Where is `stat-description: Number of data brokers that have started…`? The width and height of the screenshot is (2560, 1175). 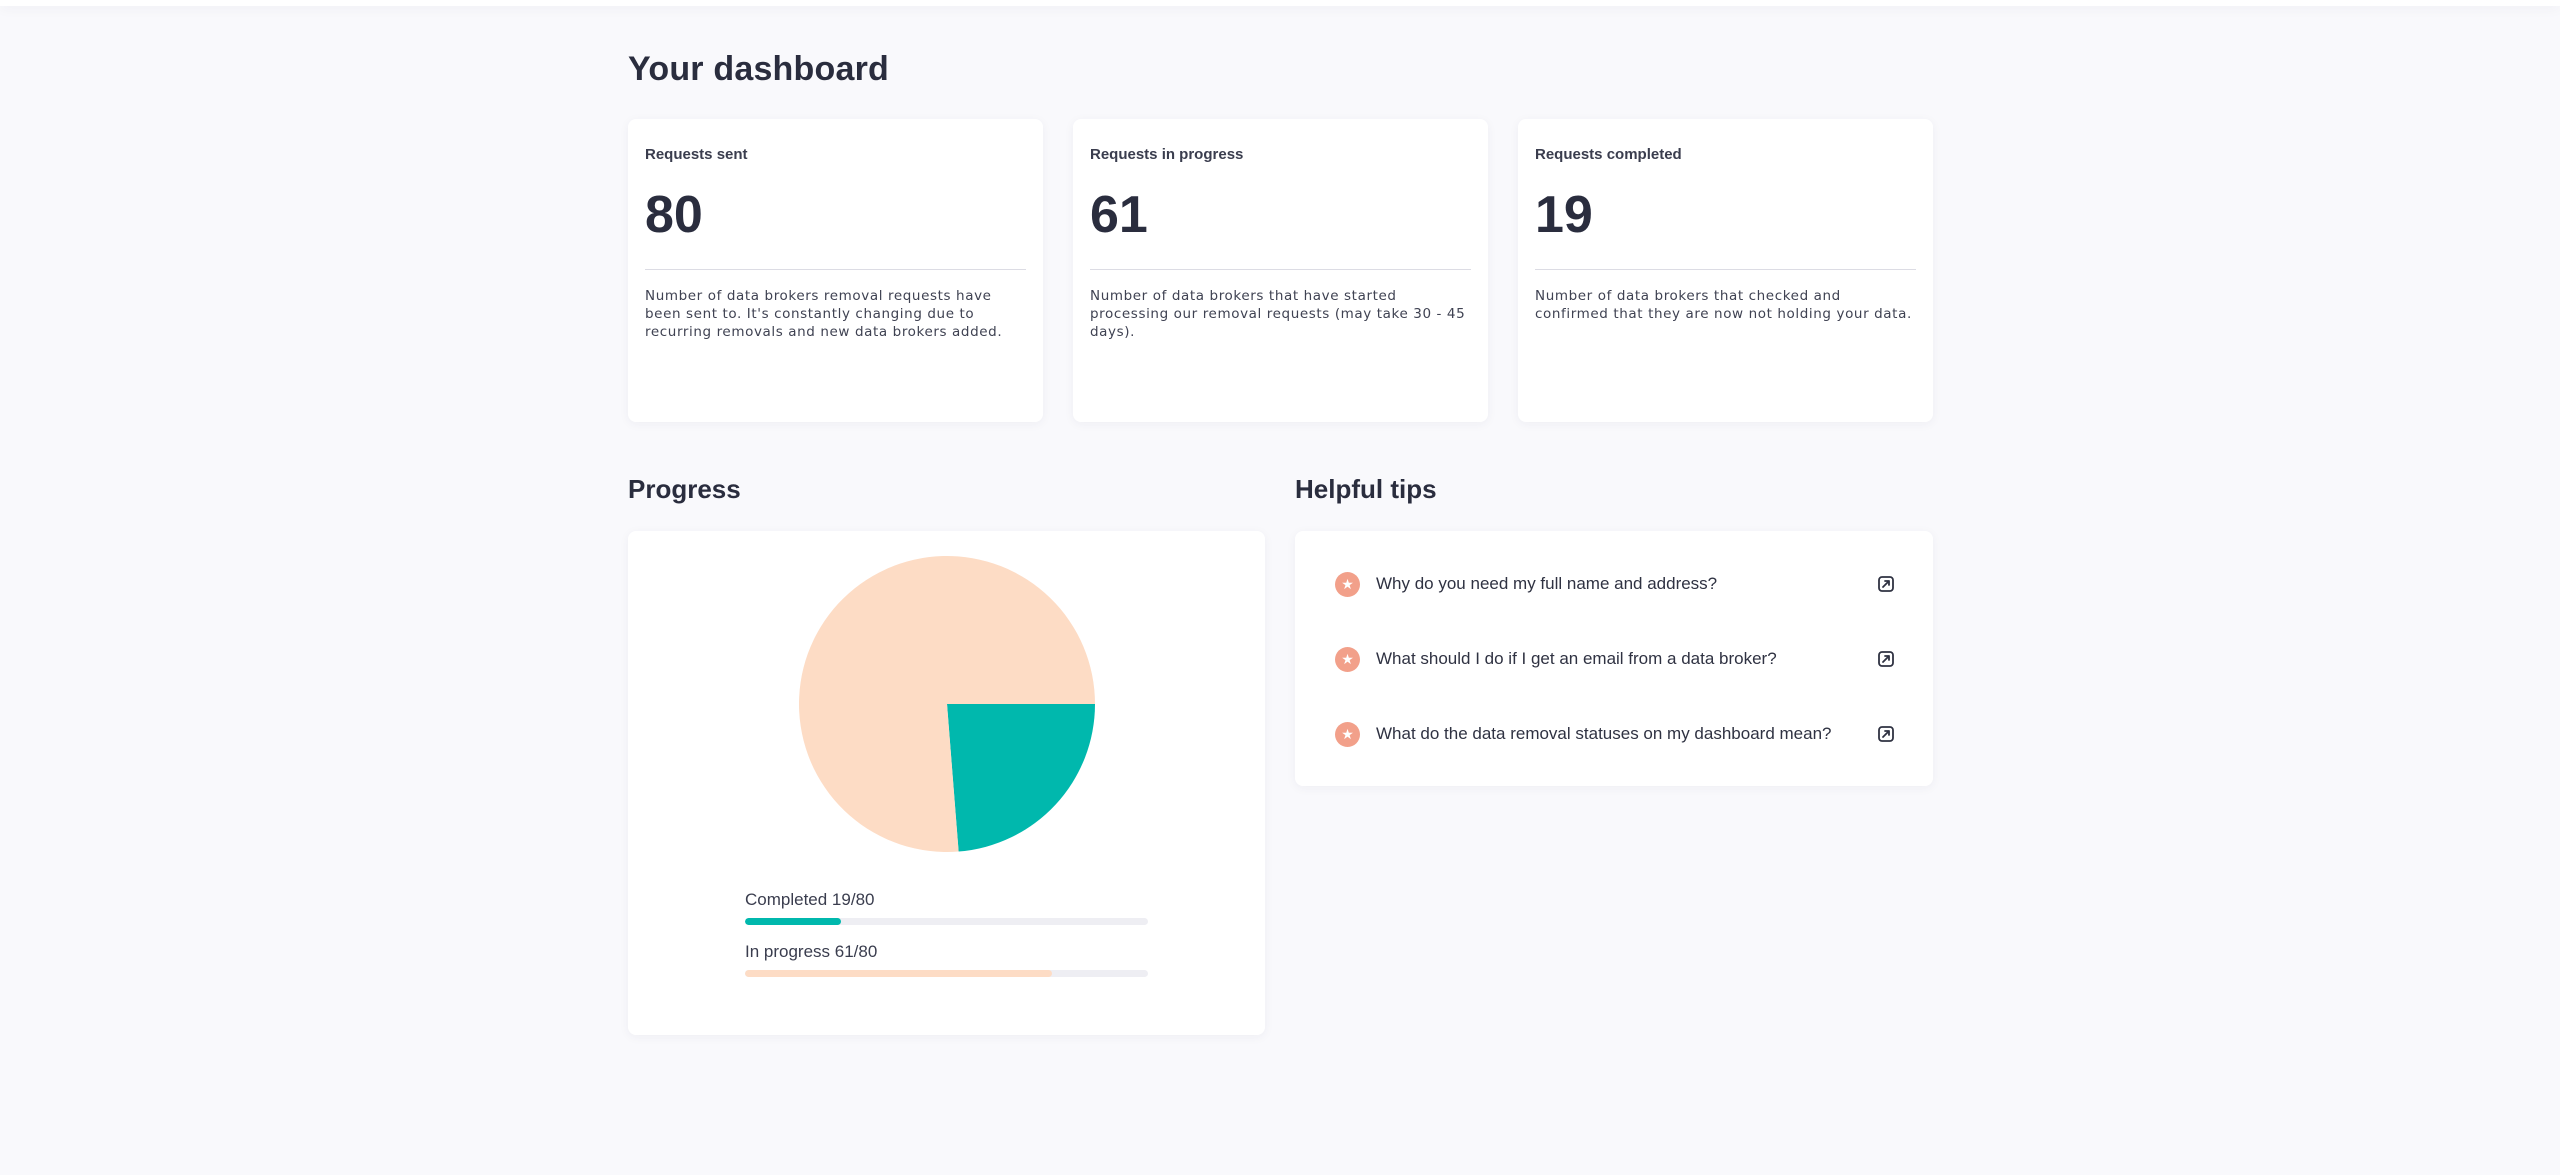
stat-description: Number of data brokers that have started… is located at coordinates (1278, 314).